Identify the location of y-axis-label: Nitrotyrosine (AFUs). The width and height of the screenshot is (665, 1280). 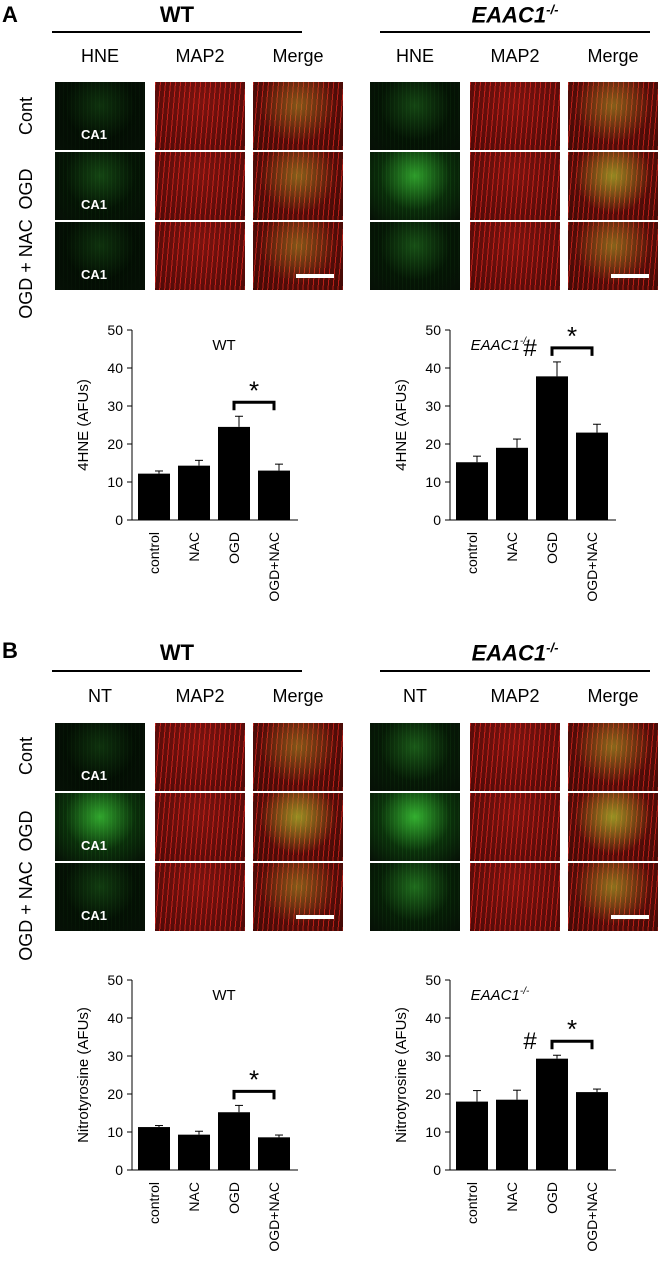
(401, 1075).